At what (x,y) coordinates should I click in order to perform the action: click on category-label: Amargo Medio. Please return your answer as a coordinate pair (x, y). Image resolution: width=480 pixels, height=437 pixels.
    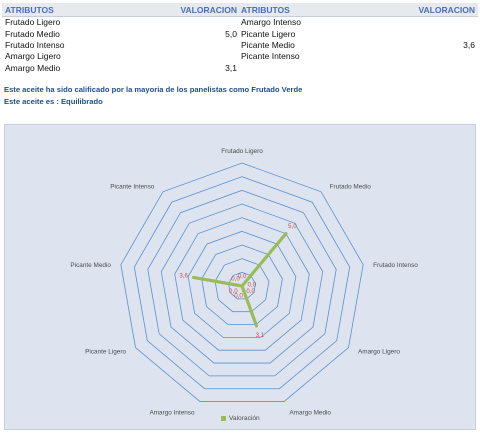
    Looking at the image, I should click on (310, 412).